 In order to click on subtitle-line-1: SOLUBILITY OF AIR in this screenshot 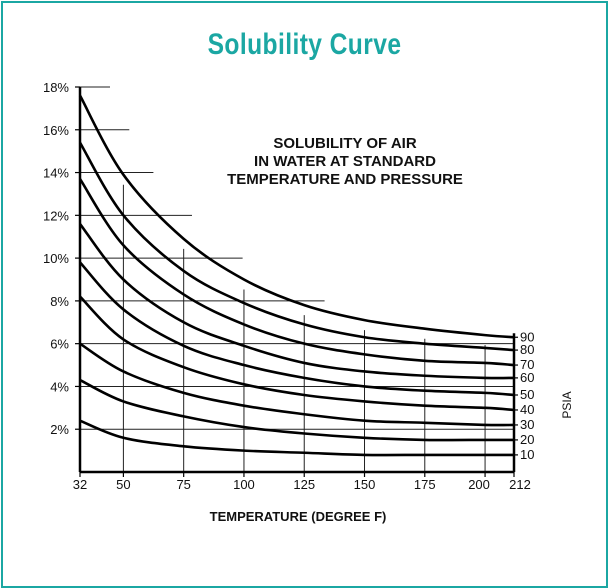, I will do `click(345, 143)`.